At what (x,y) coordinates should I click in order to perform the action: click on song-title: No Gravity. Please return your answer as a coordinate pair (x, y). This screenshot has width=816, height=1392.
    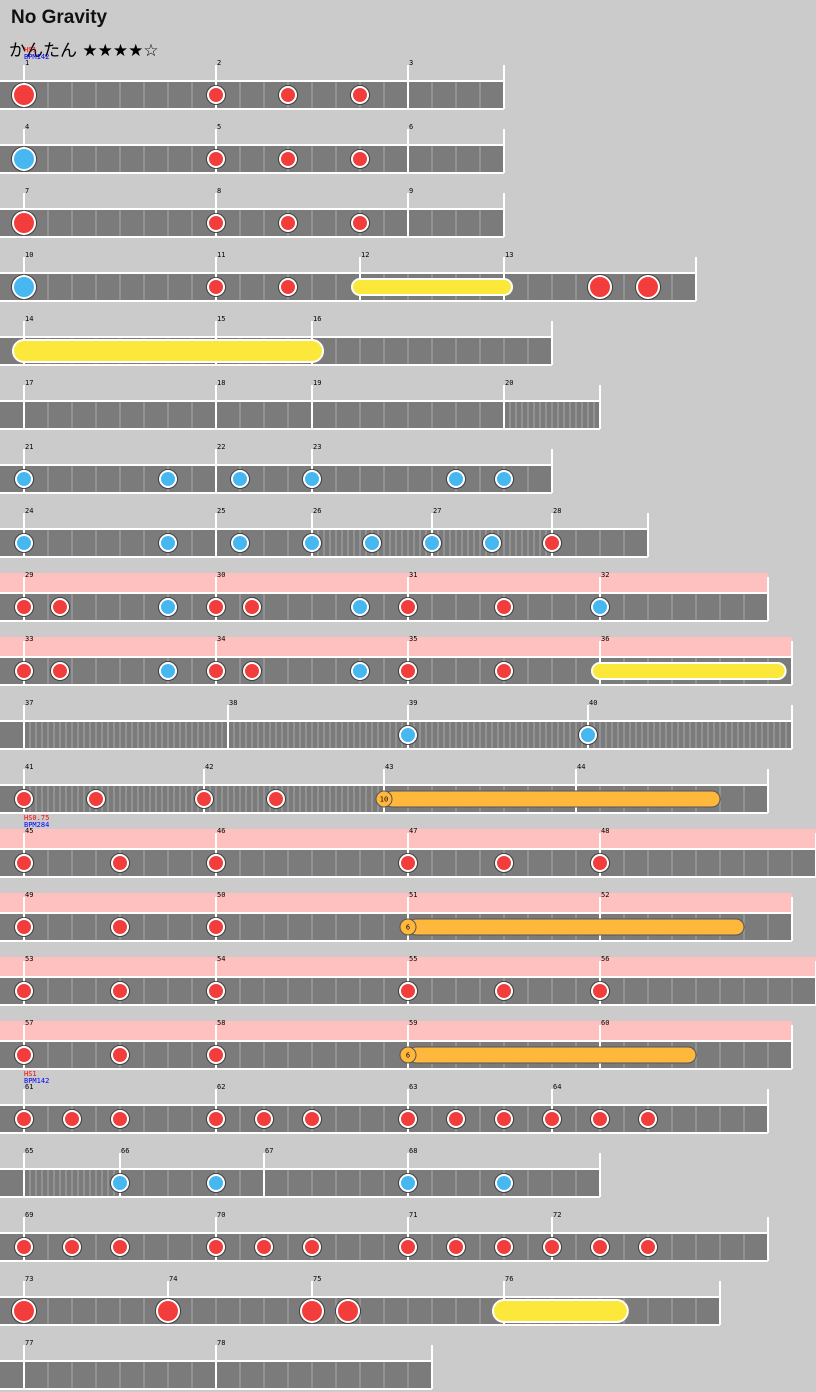
    Looking at the image, I should click on (59, 17).